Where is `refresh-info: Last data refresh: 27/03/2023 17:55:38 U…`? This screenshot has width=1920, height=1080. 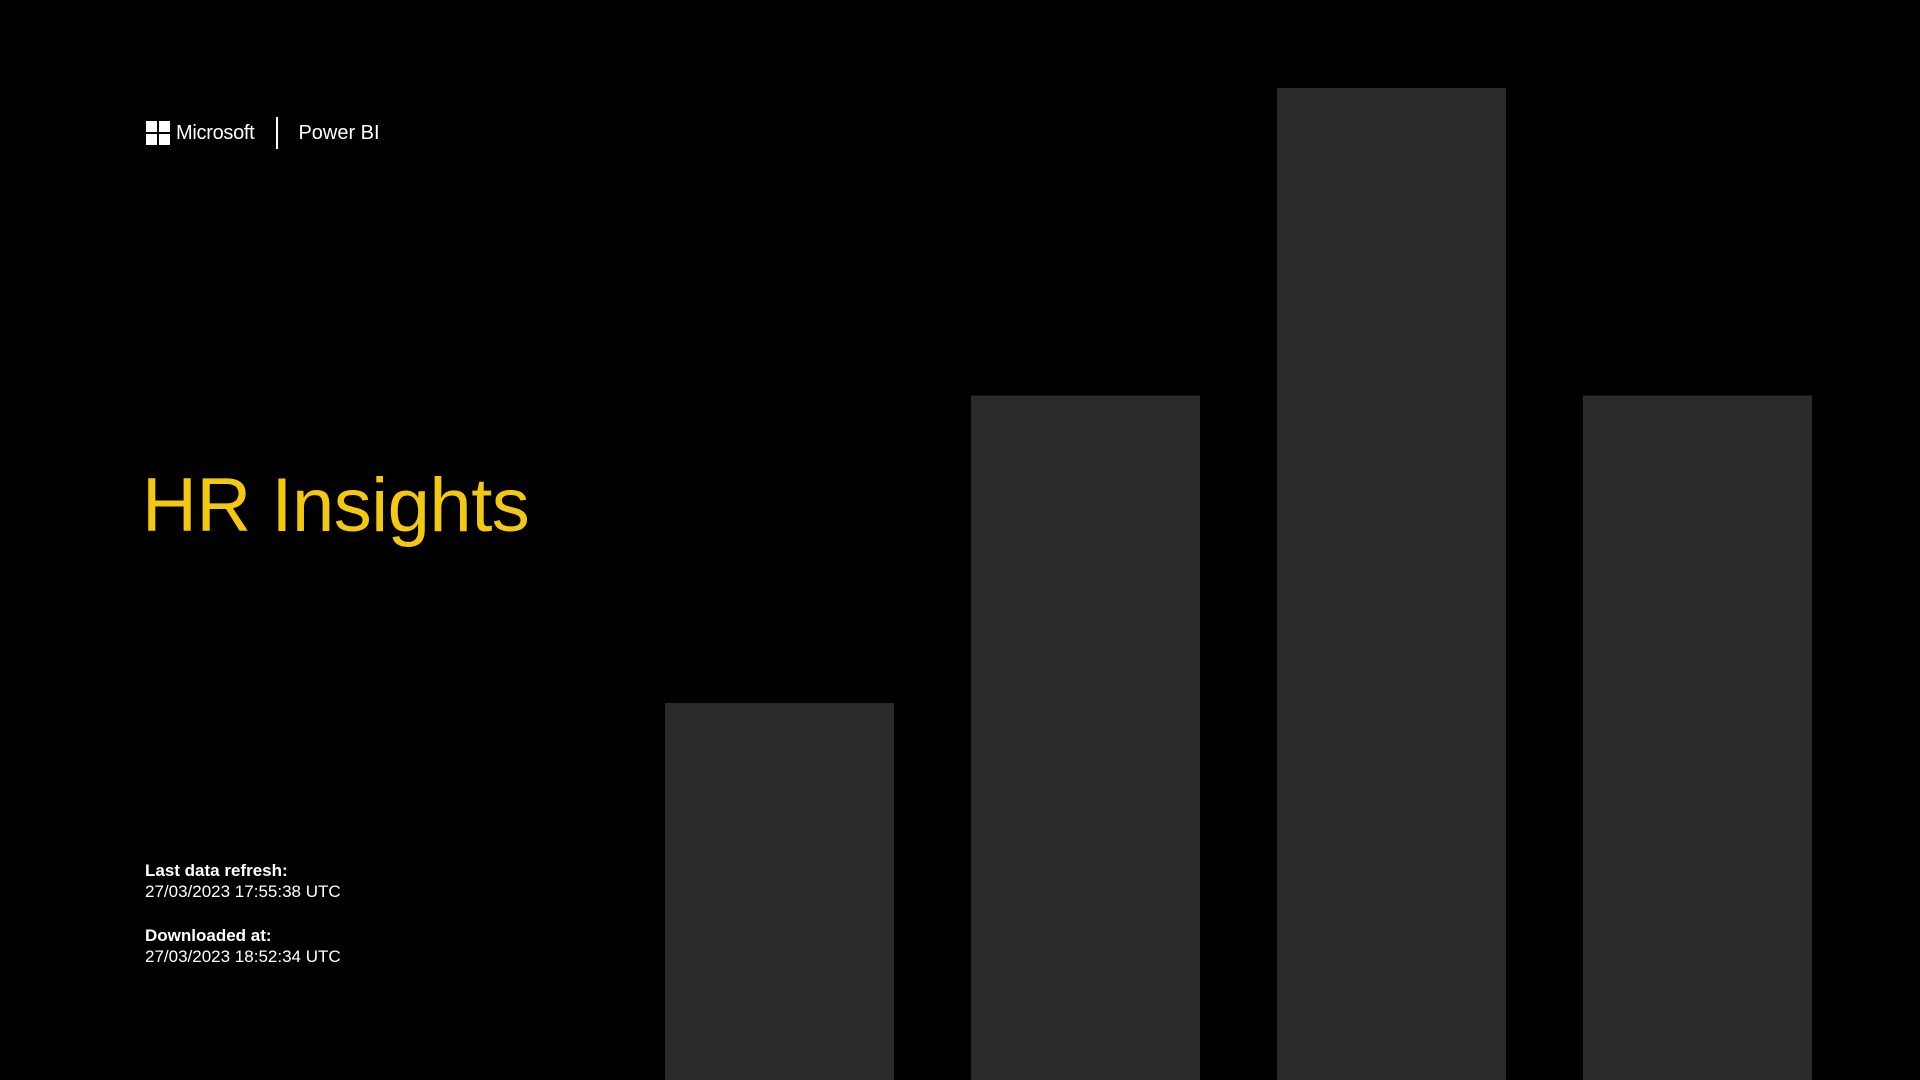 refresh-info: Last data refresh: 27/03/2023 17:55:38 U… is located at coordinates (243, 881).